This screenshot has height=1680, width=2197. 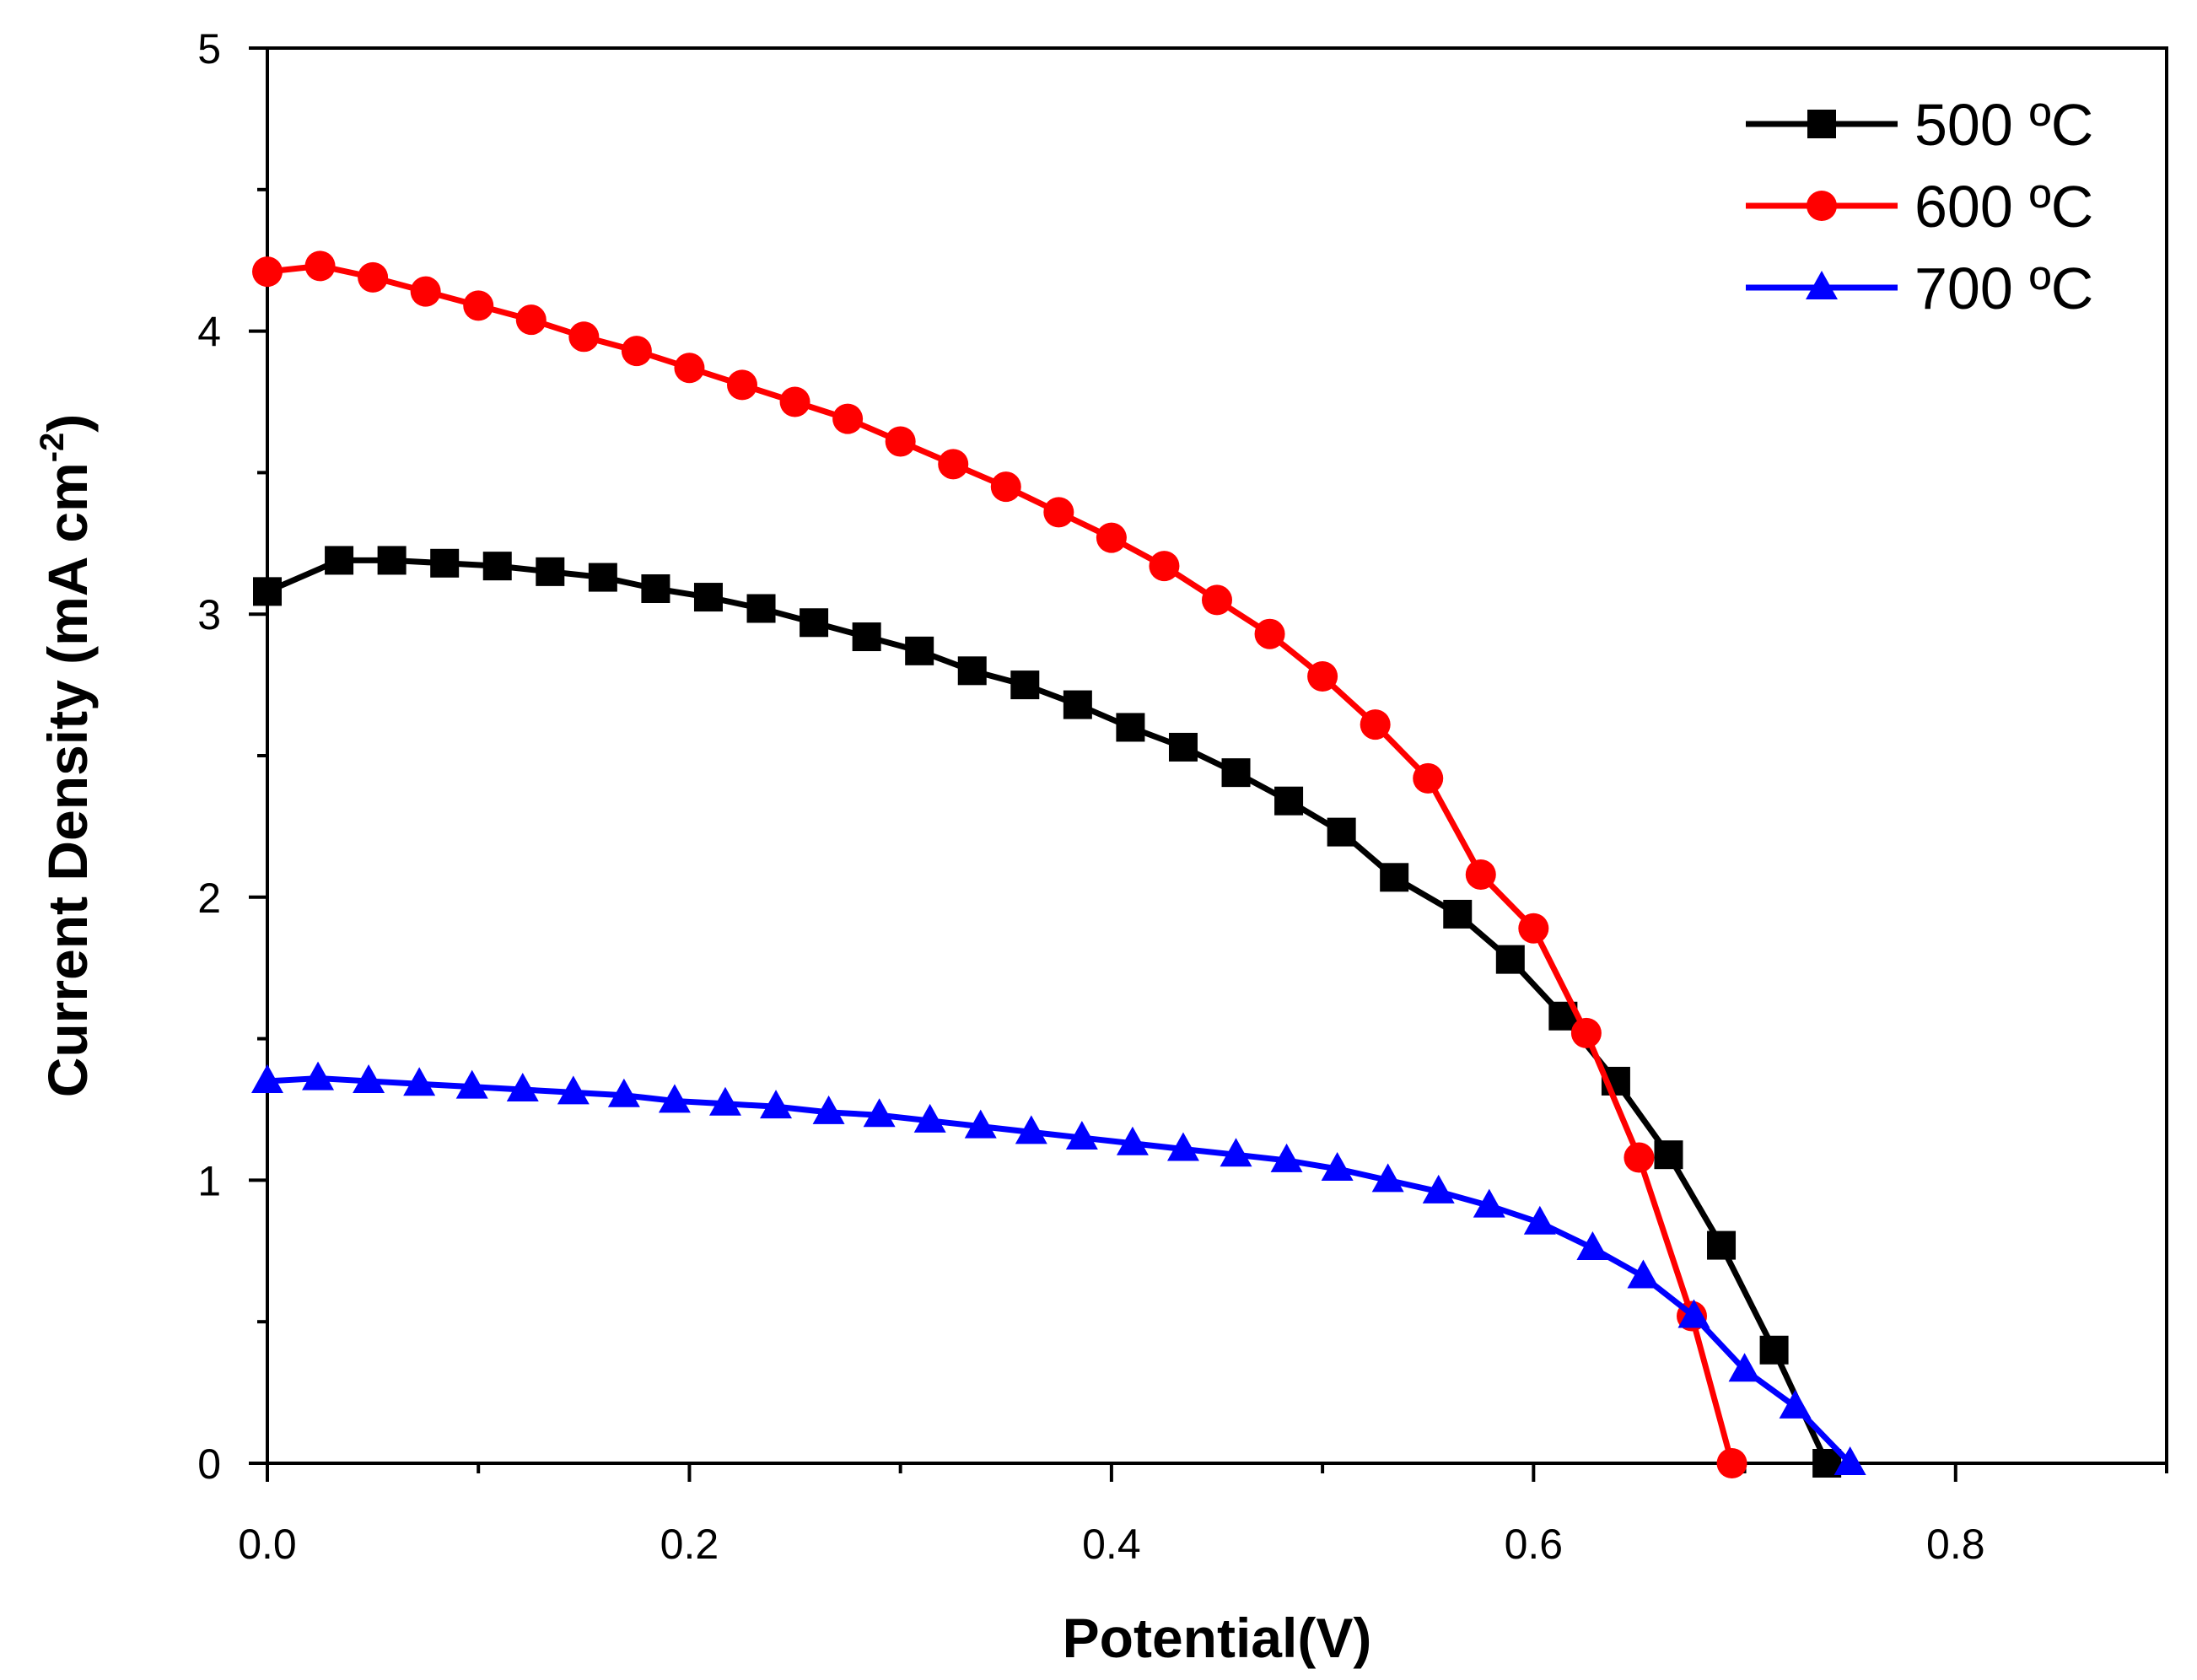 What do you see at coordinates (209, 615) in the screenshot?
I see `y-tick-label: 3` at bounding box center [209, 615].